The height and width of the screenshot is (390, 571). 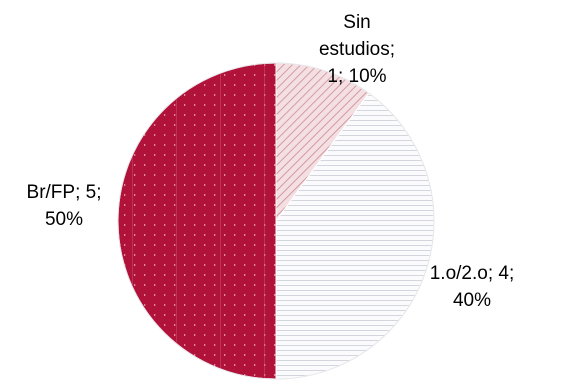 What do you see at coordinates (472, 287) in the screenshot?
I see `data-label-1-o-2-o: 1.o/2.o; 4; 40%` at bounding box center [472, 287].